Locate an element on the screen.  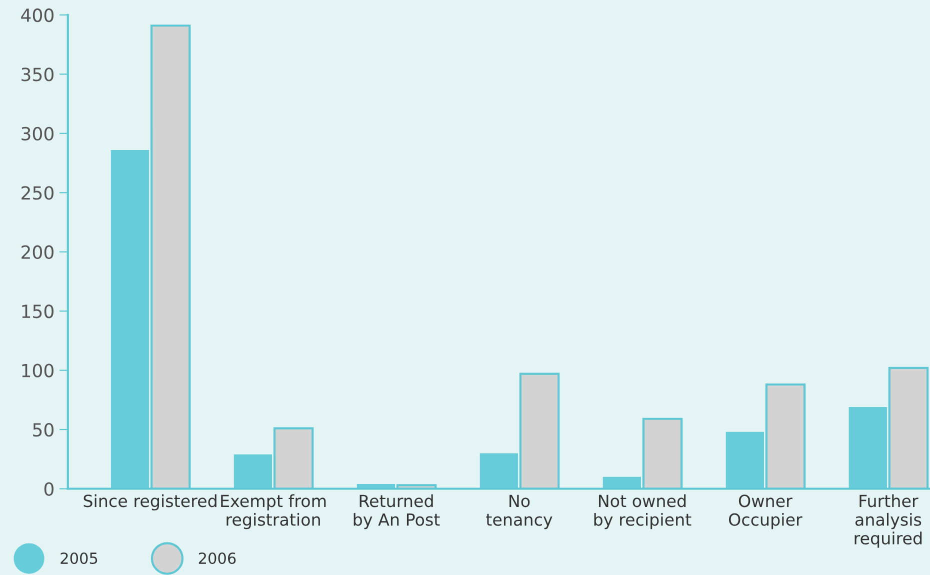
x-tick-label: Exempt from registration is located at coordinates (273, 512).